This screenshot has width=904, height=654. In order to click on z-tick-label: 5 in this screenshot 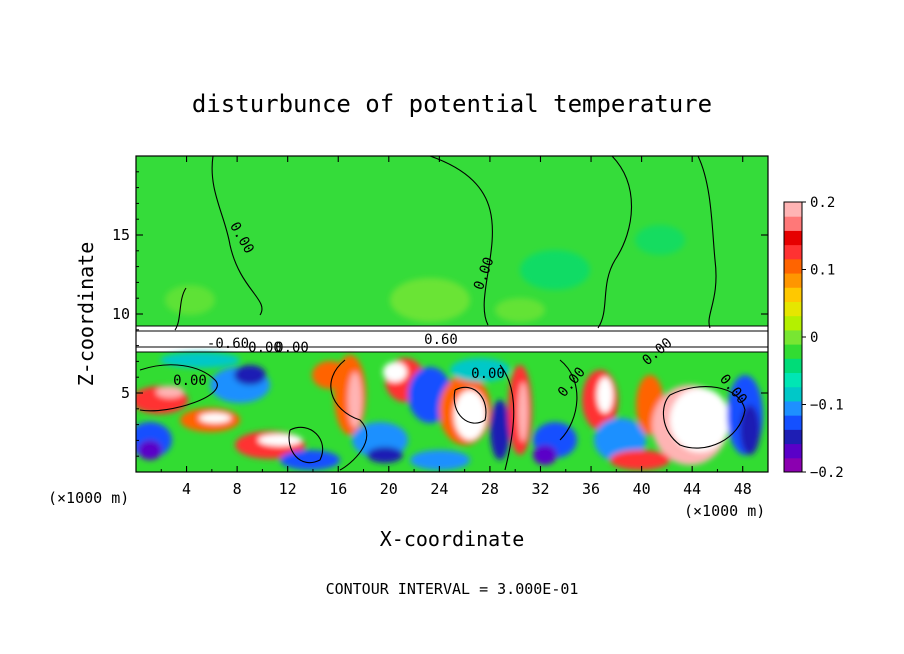, I will do `click(125, 393)`.